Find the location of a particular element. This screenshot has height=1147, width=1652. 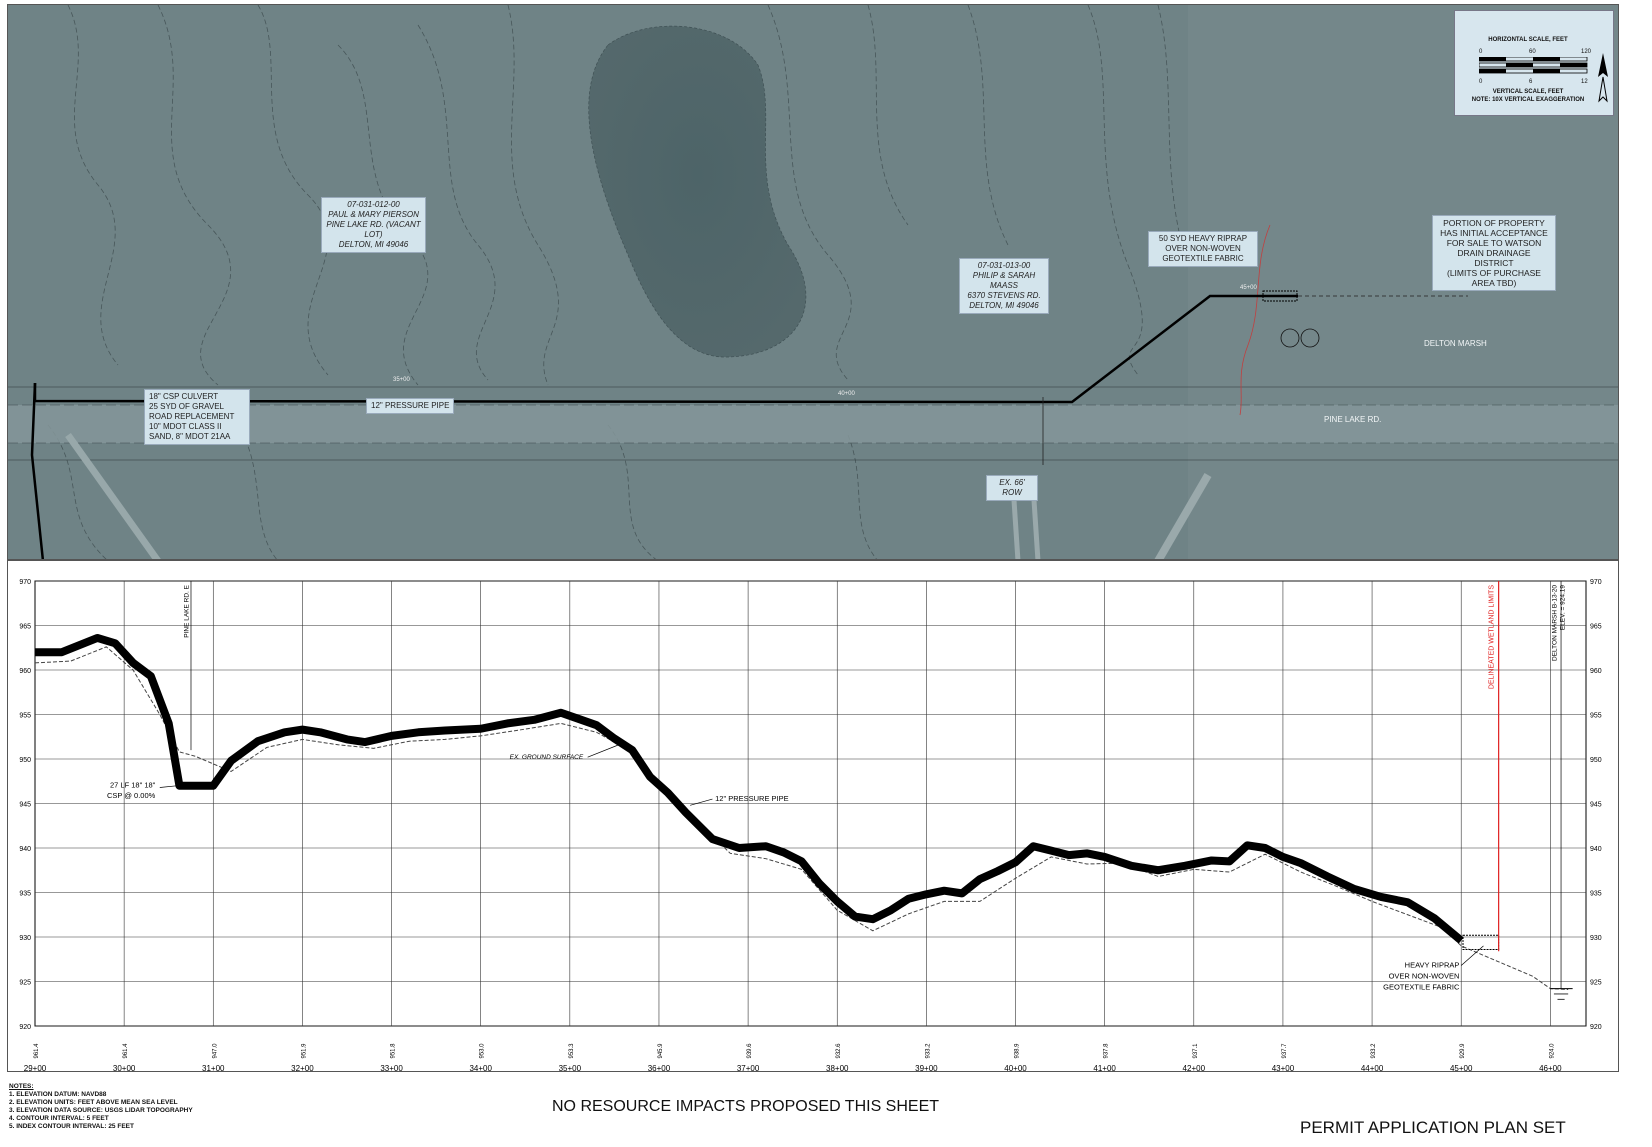

y-tick-label-left: 965 is located at coordinates (25, 627).